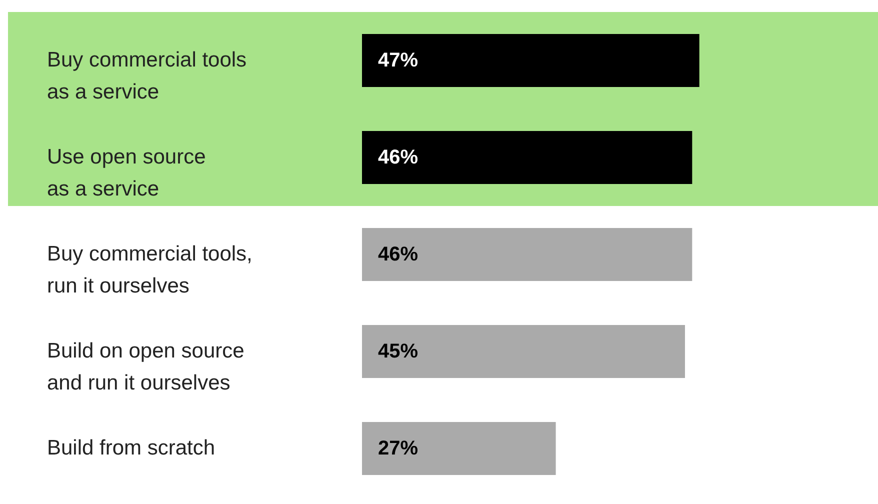  Describe the element at coordinates (398, 61) in the screenshot. I see `data-label: 47%` at that location.